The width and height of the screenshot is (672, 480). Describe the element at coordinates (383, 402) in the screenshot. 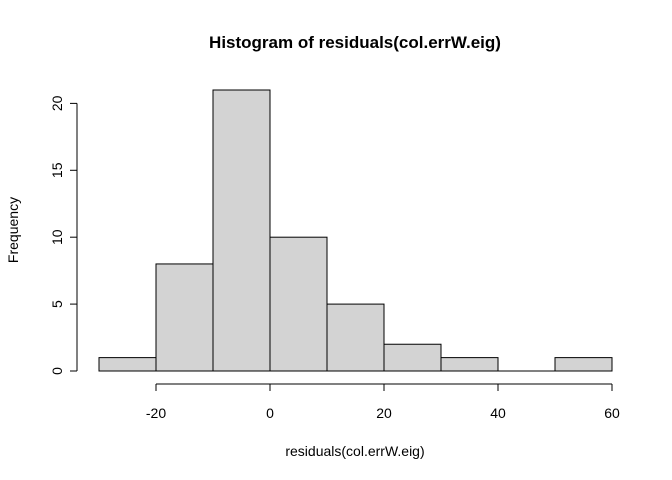

I see `x-axis: -20 0 20 40 60` at that location.